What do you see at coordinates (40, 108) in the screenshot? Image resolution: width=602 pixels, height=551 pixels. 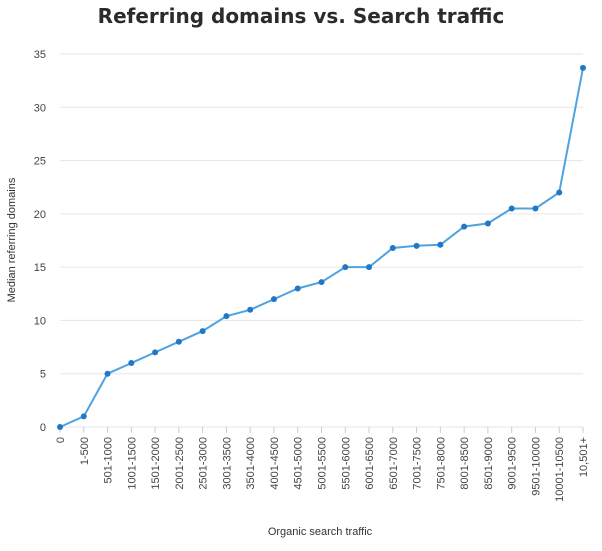 I see `y-tick-label: 30` at bounding box center [40, 108].